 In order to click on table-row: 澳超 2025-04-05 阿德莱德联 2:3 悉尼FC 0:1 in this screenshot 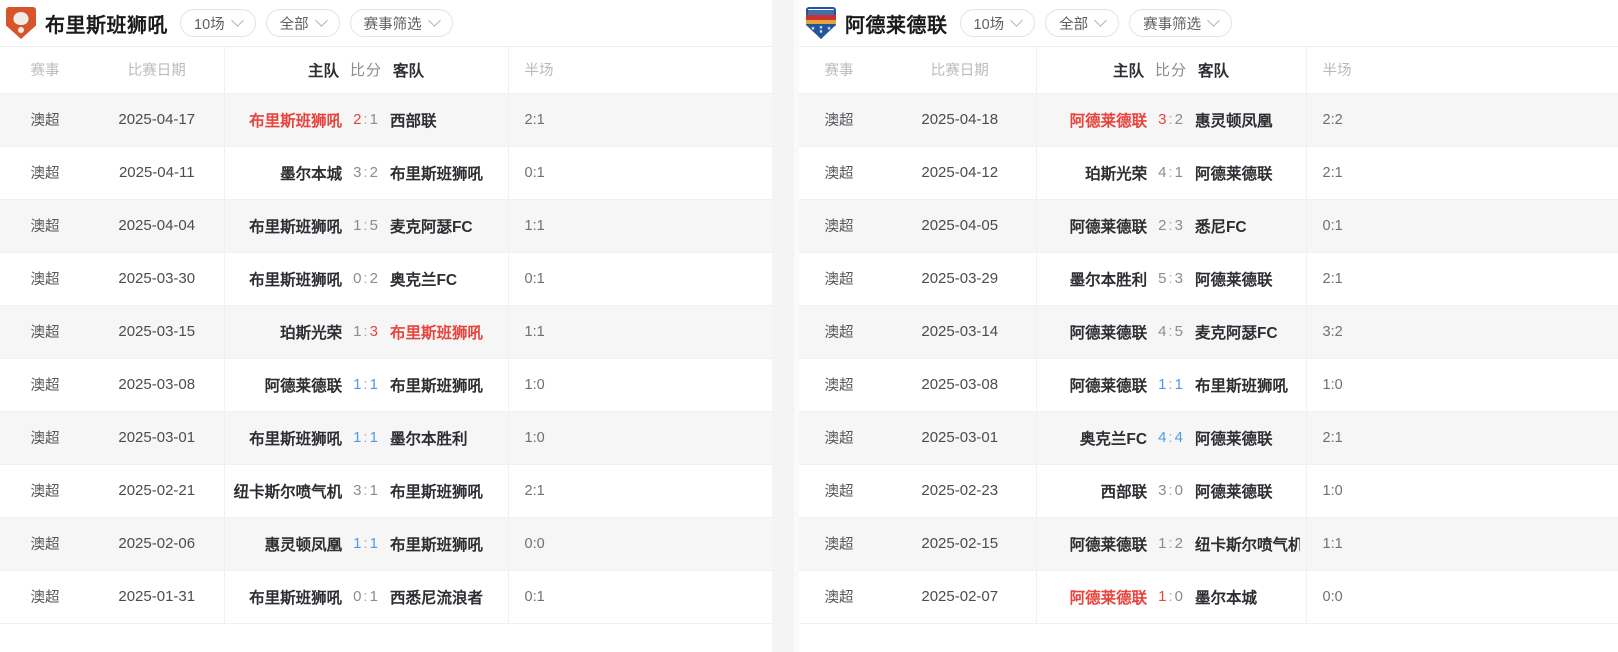, I will do `click(1206, 226)`.